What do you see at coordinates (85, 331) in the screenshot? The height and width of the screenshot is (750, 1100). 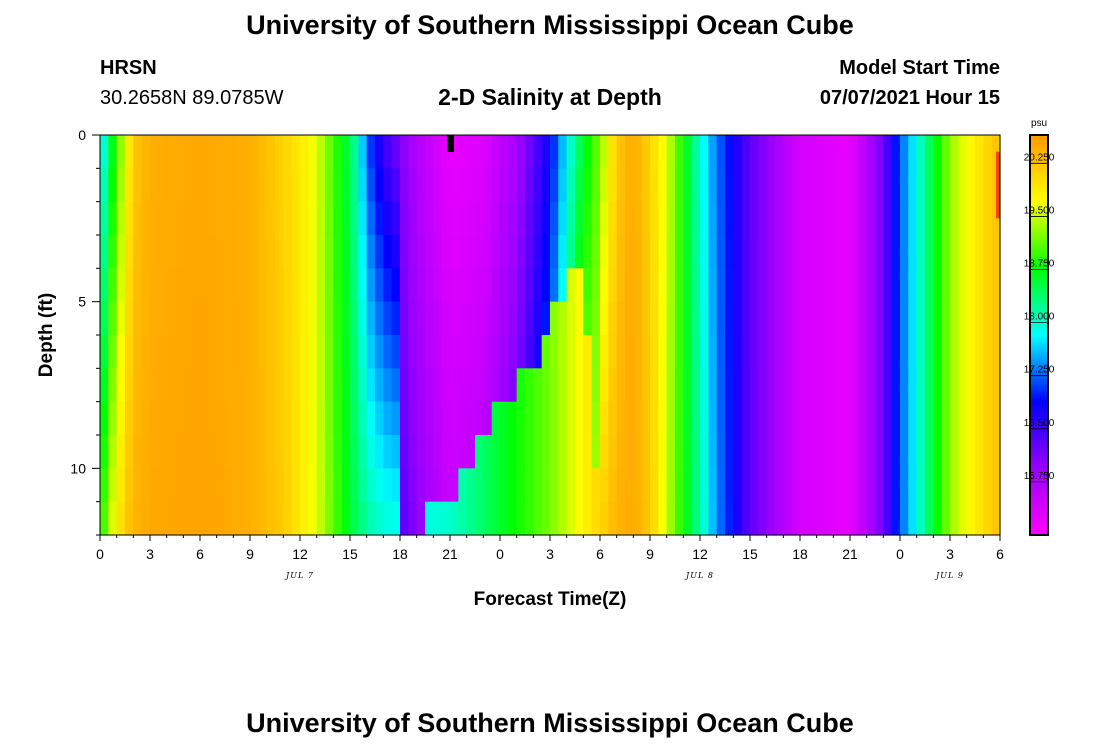 I see `y-axis: 0 5 10` at bounding box center [85, 331].